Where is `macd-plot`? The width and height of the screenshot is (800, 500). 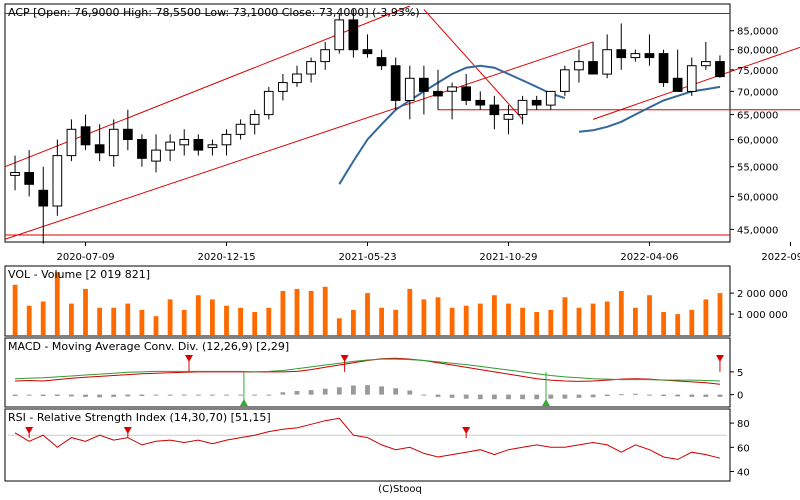 macd-plot is located at coordinates (368, 380).